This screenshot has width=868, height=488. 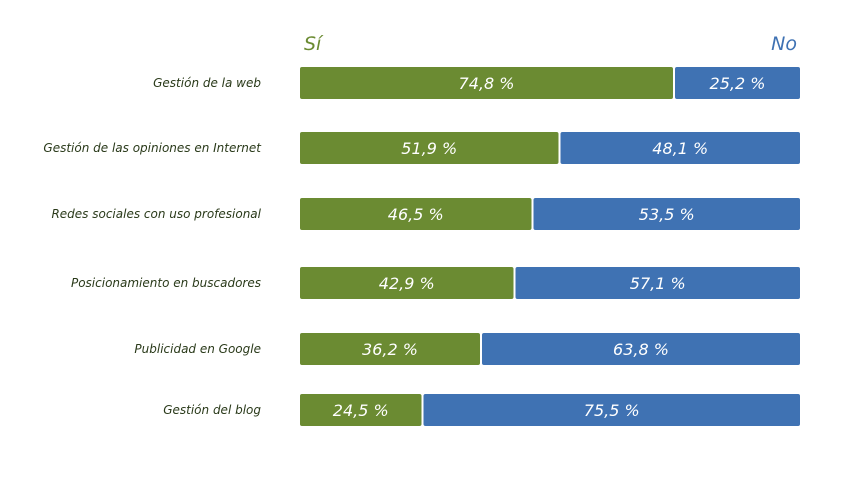 I want to click on series-header-si: Sí, so click(x=314, y=44).